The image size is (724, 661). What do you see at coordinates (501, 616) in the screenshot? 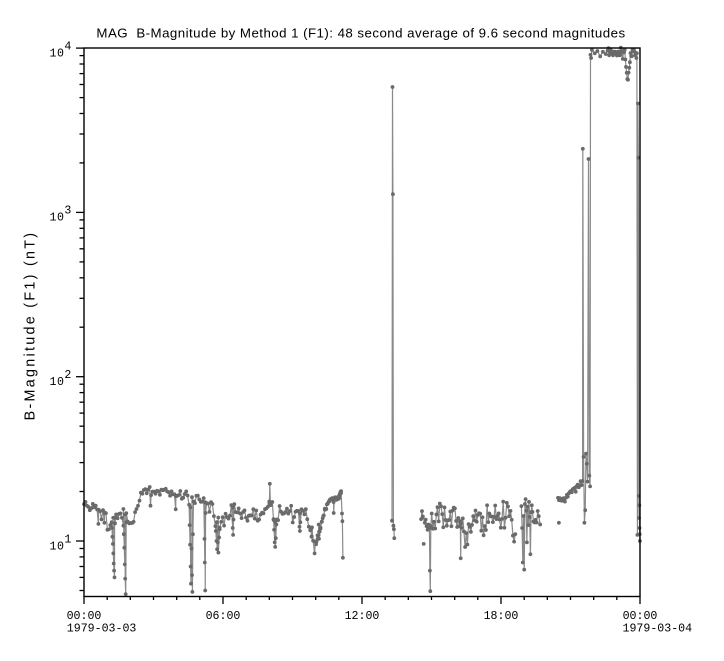
I see `svg-text: 18:00` at bounding box center [501, 616].